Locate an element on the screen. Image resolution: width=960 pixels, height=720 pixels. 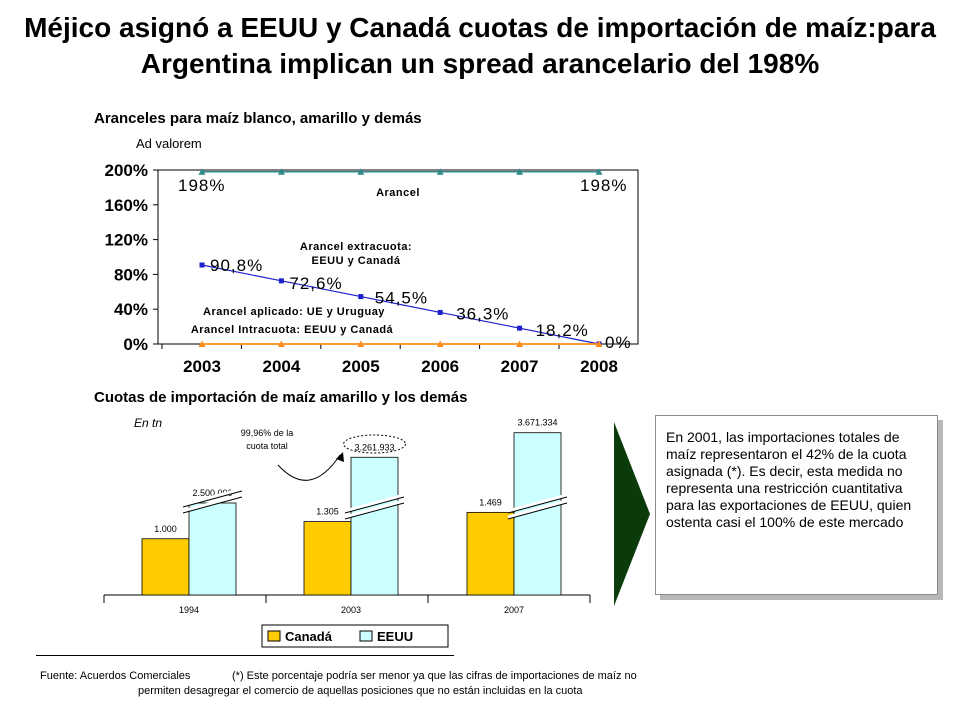
arrowhead-icon is located at coordinates (340, 457).